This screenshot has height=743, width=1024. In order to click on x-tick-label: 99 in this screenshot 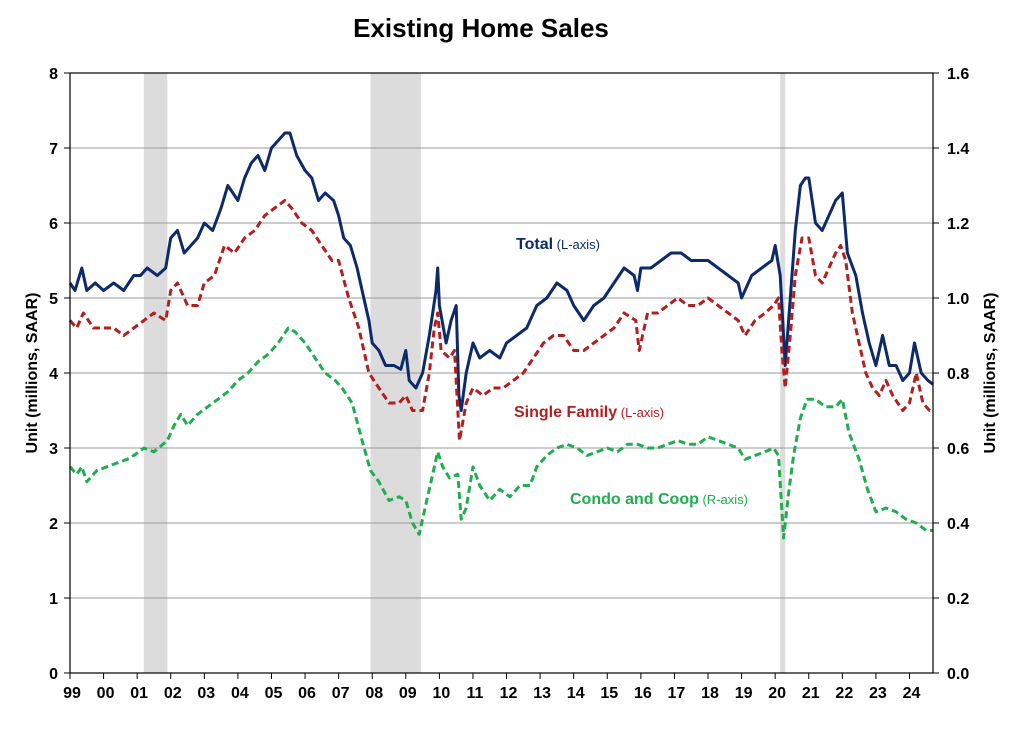, I will do `click(72, 693)`.